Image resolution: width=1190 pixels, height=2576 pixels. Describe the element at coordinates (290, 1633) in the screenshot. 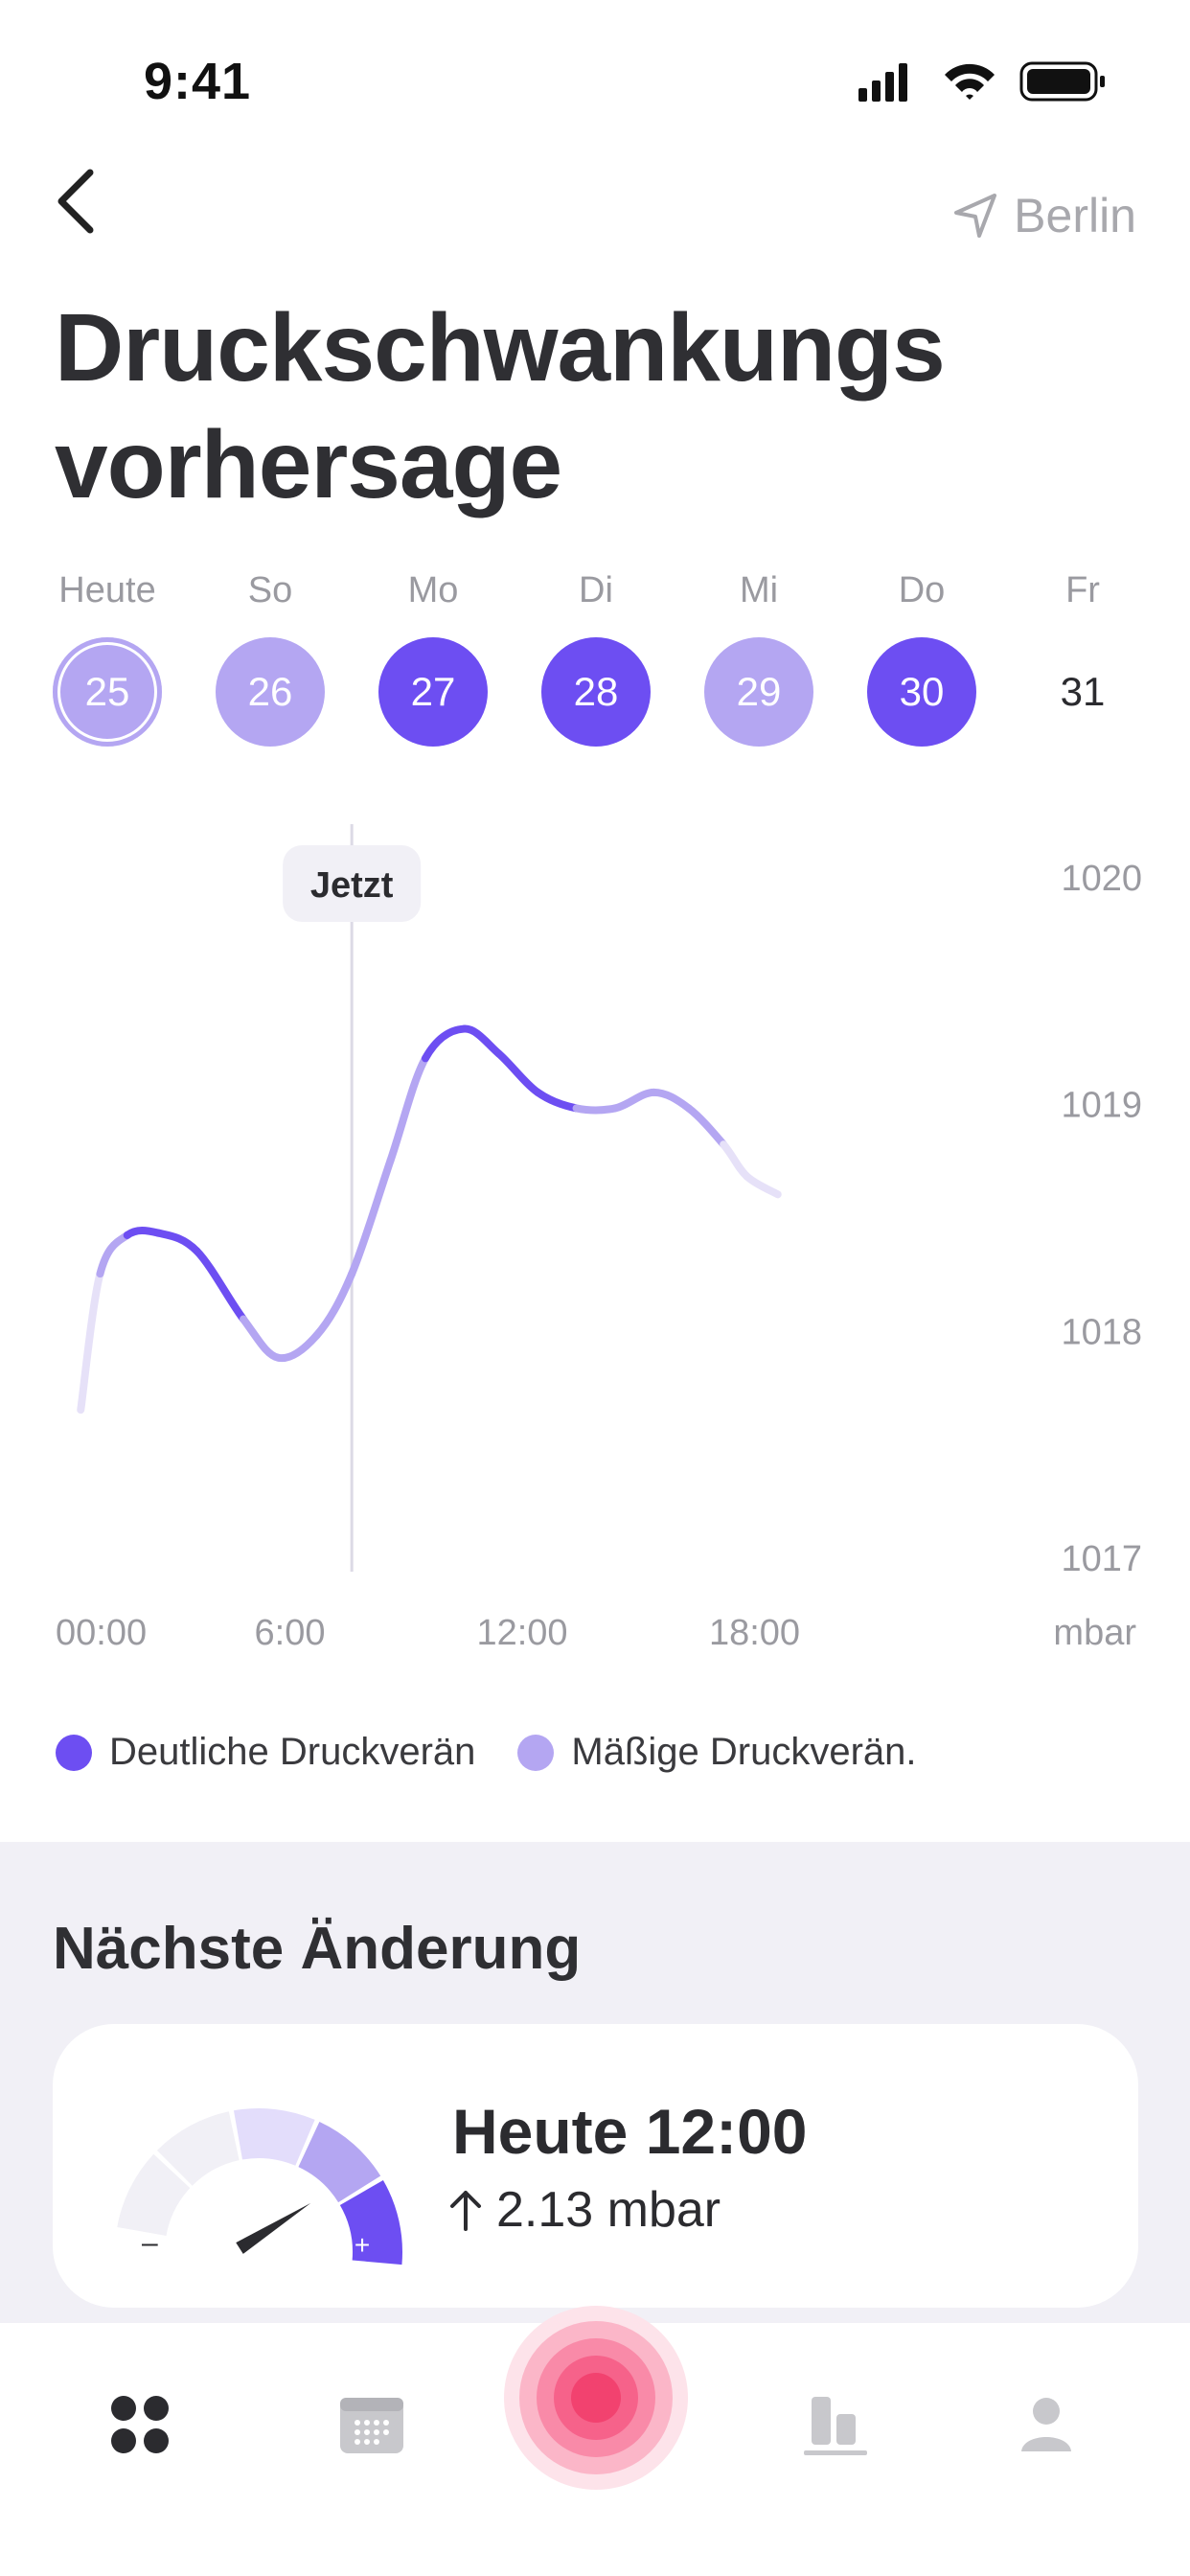

I see `x-tick-label: 6:00` at that location.